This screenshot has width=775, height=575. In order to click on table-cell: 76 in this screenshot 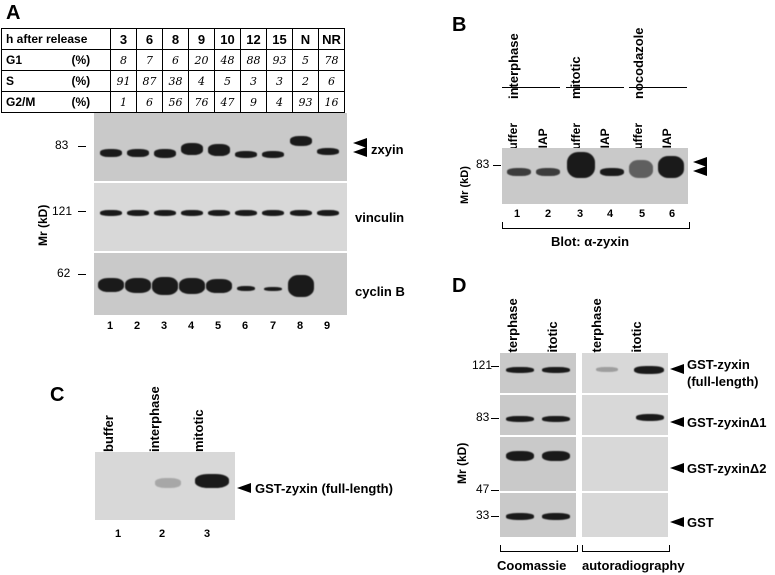, I will do `click(201, 102)`.